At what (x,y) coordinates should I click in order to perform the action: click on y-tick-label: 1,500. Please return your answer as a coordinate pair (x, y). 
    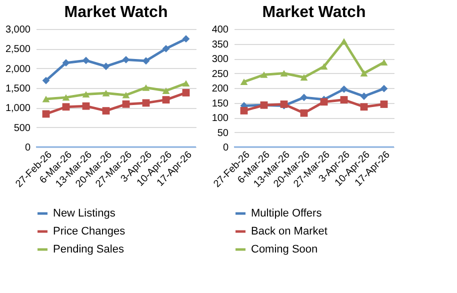
    Looking at the image, I should click on (18, 89).